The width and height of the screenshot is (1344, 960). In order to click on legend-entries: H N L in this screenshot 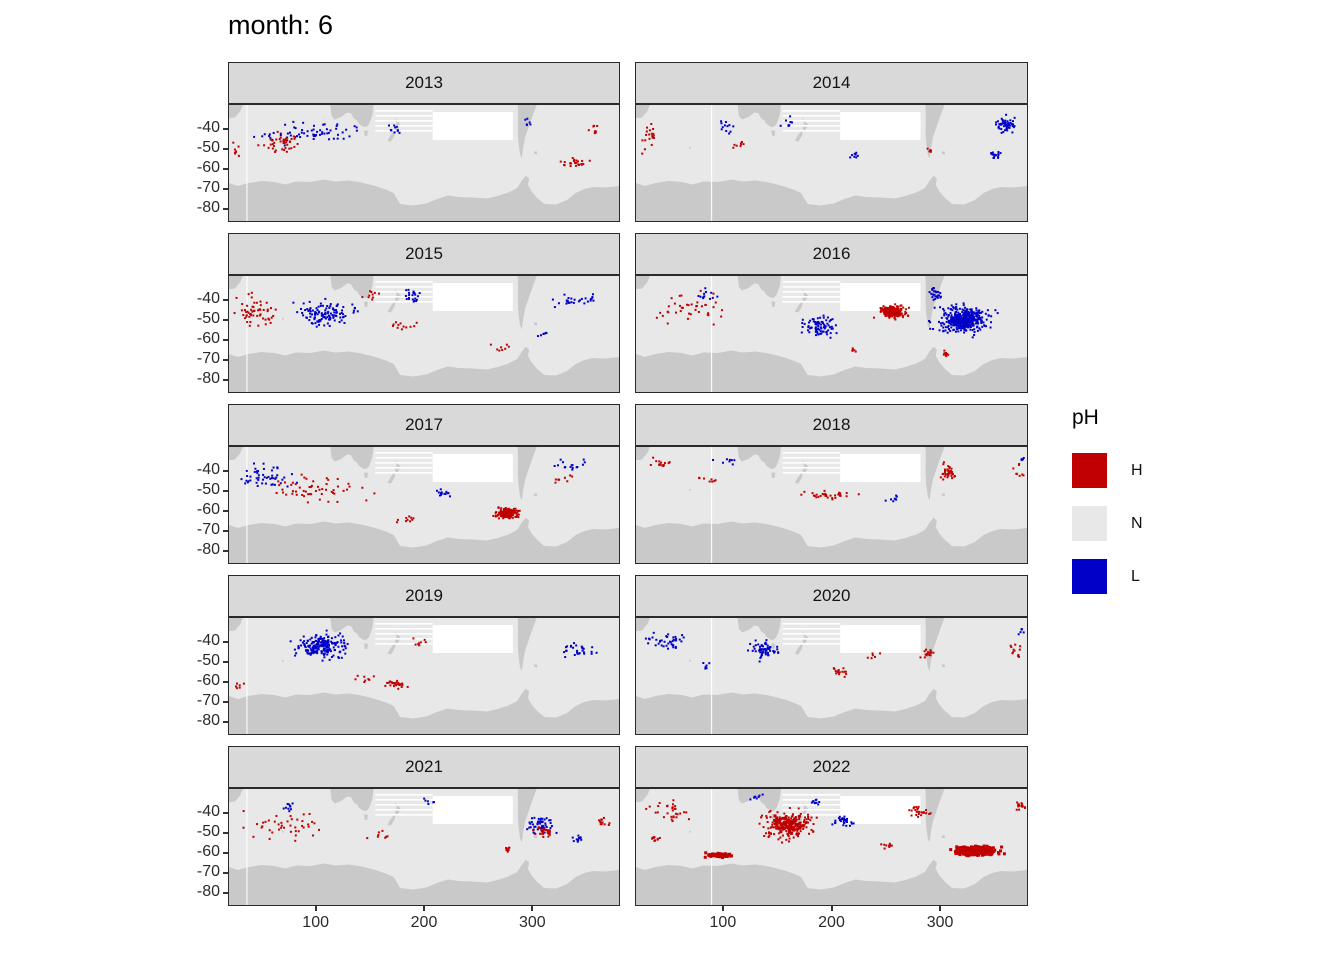, I will do `click(1107, 523)`.